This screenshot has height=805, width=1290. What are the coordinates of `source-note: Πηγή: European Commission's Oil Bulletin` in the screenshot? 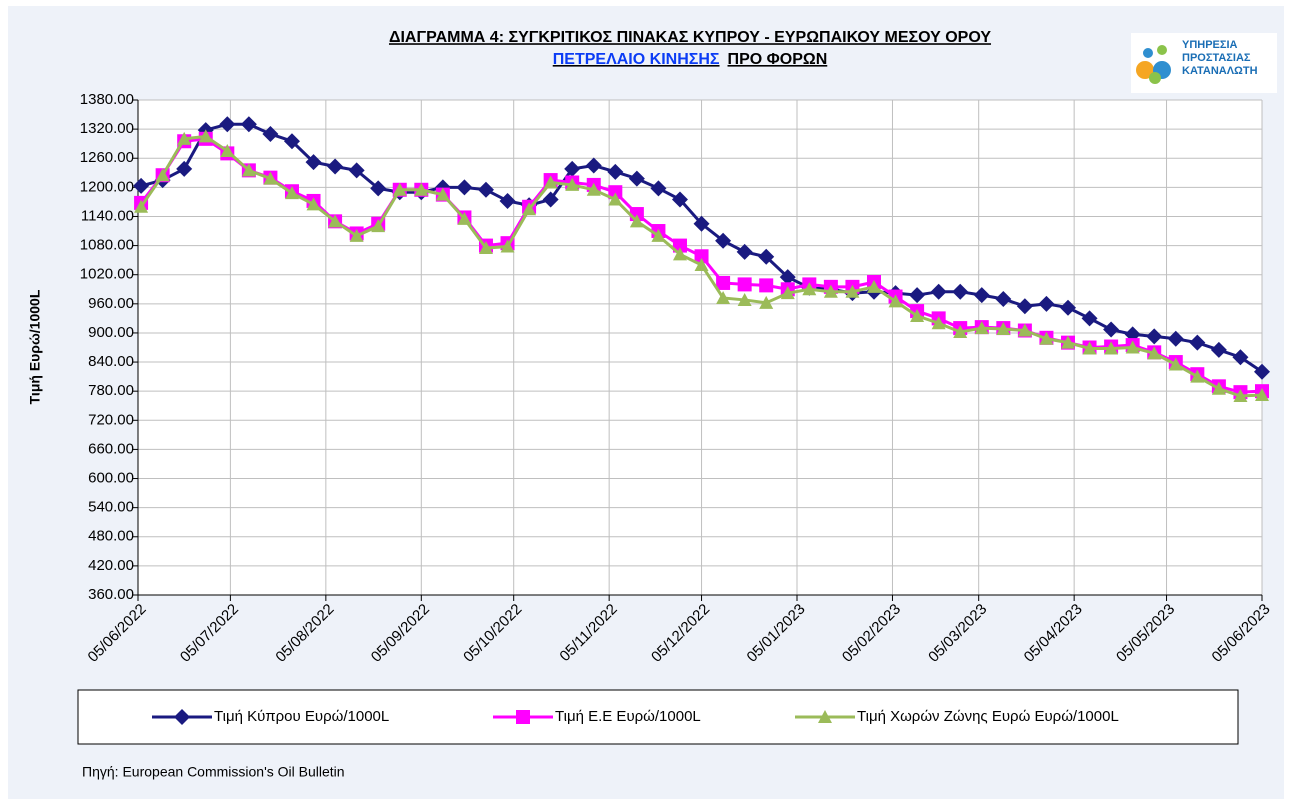 It's located at (213, 772).